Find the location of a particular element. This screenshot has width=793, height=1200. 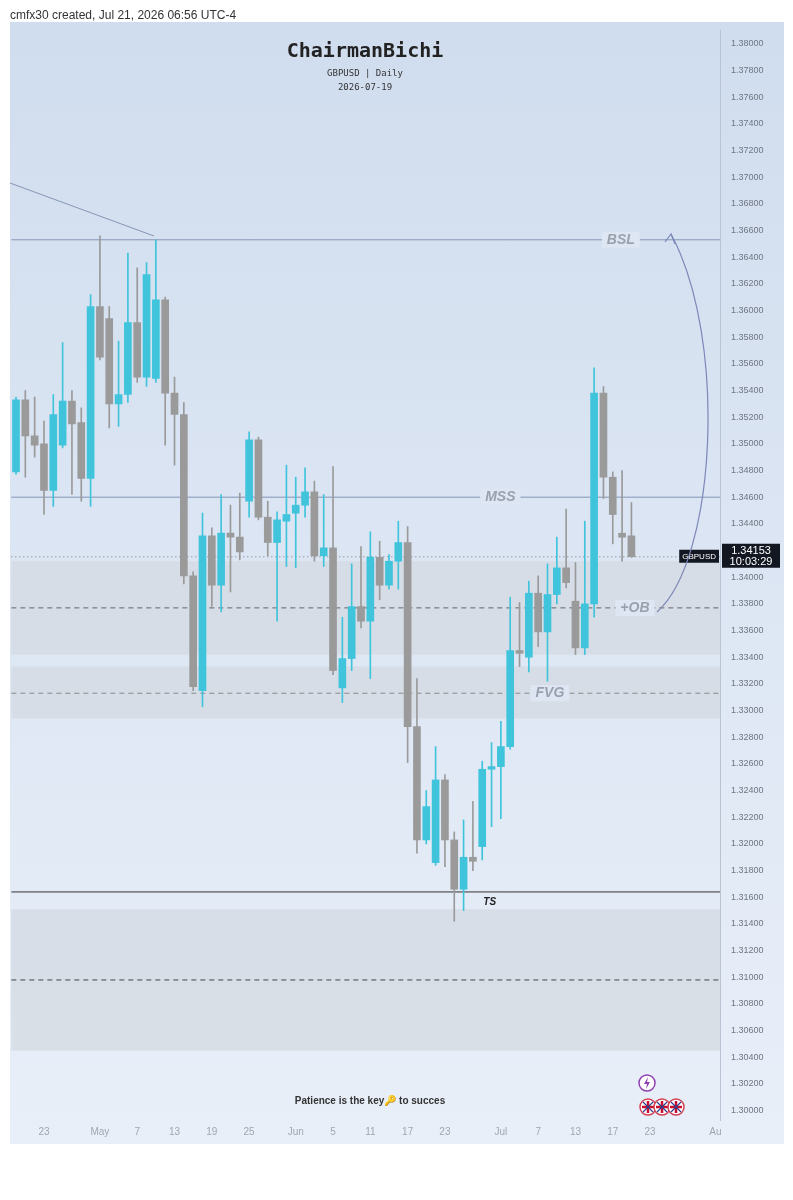

y-tick-label: 1.30000 is located at coordinates (747, 1110).